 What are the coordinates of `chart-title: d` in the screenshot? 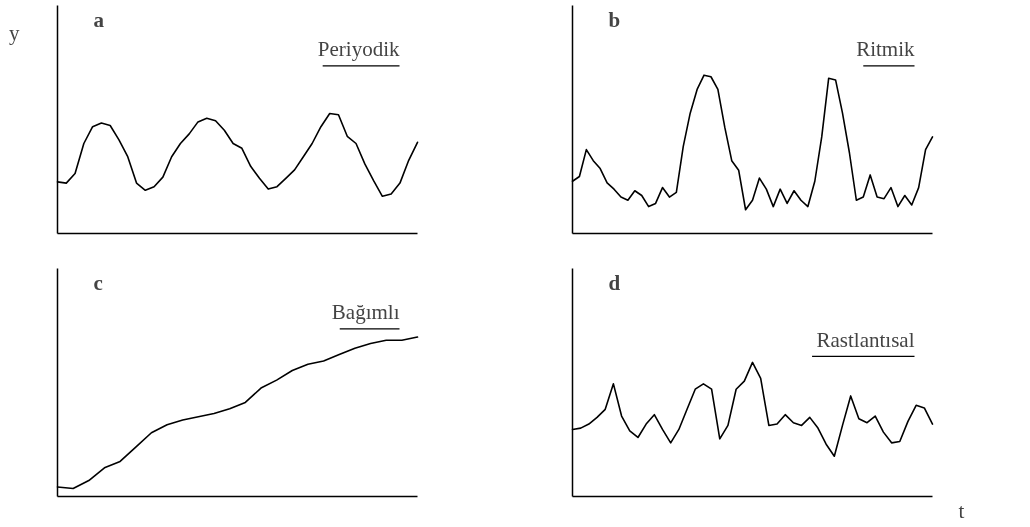 It's located at (614, 282).